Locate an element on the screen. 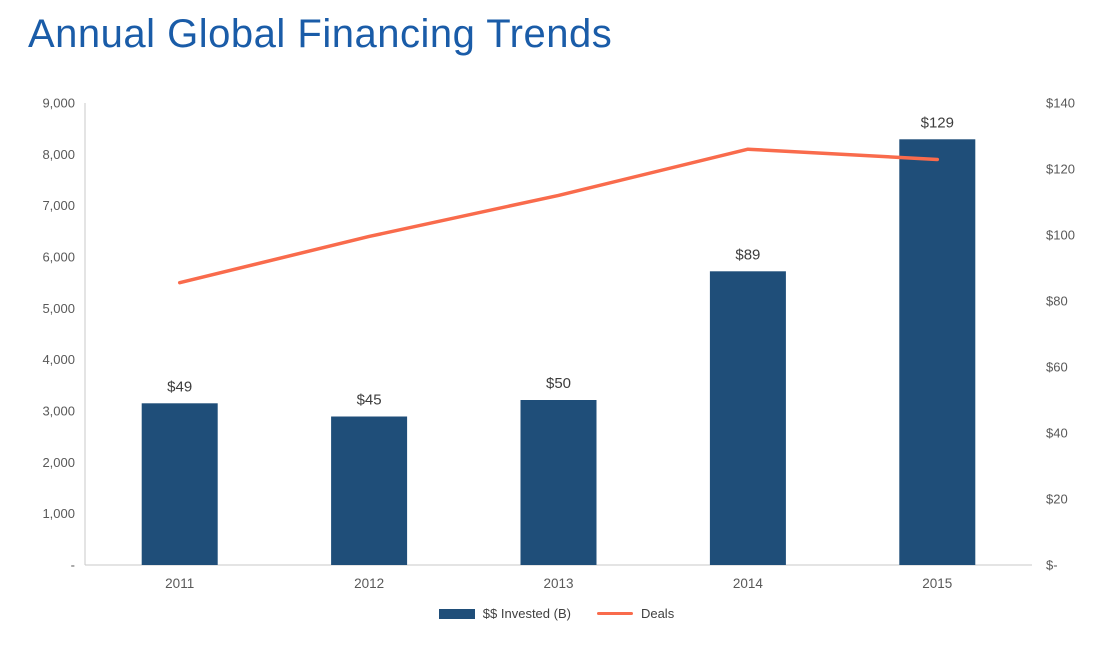  legend-item-invested: $$ Invested (B) is located at coordinates (504, 613).